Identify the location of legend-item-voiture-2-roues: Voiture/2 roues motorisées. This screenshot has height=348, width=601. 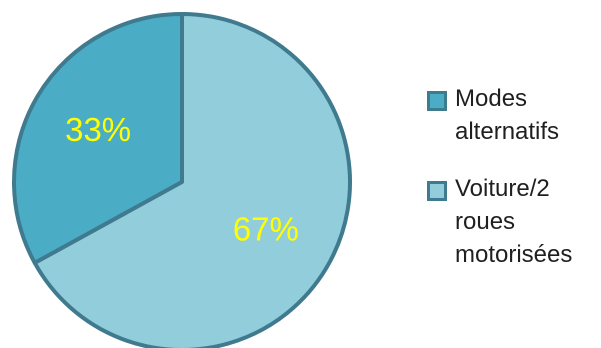
(512, 221).